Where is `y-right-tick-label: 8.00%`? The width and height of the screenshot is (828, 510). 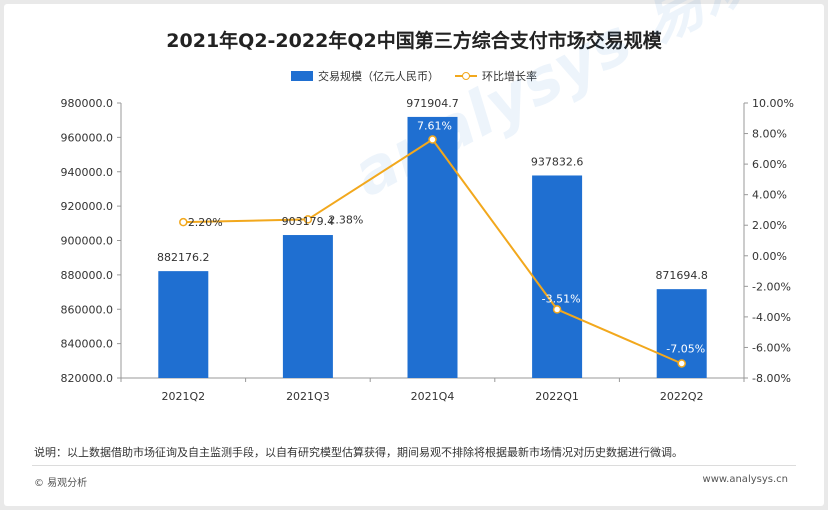
y-right-tick-label: 8.00% is located at coordinates (769, 134).